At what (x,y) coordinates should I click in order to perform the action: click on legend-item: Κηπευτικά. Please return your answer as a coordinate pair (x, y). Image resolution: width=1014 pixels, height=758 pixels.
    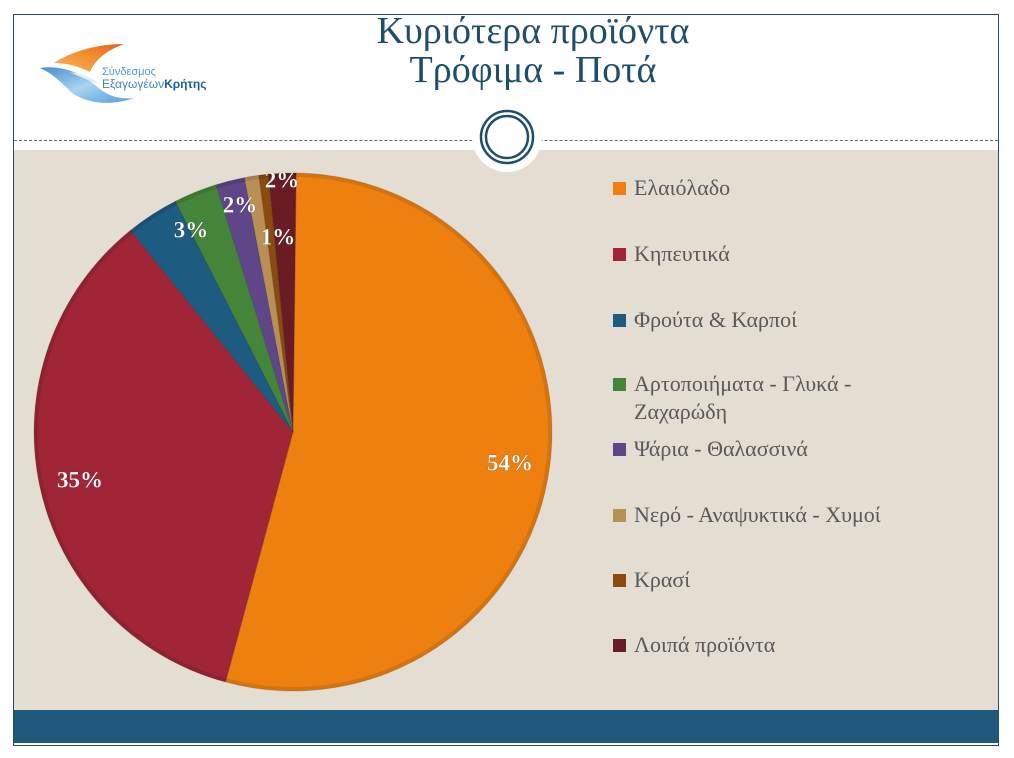
    Looking at the image, I should click on (778, 254).